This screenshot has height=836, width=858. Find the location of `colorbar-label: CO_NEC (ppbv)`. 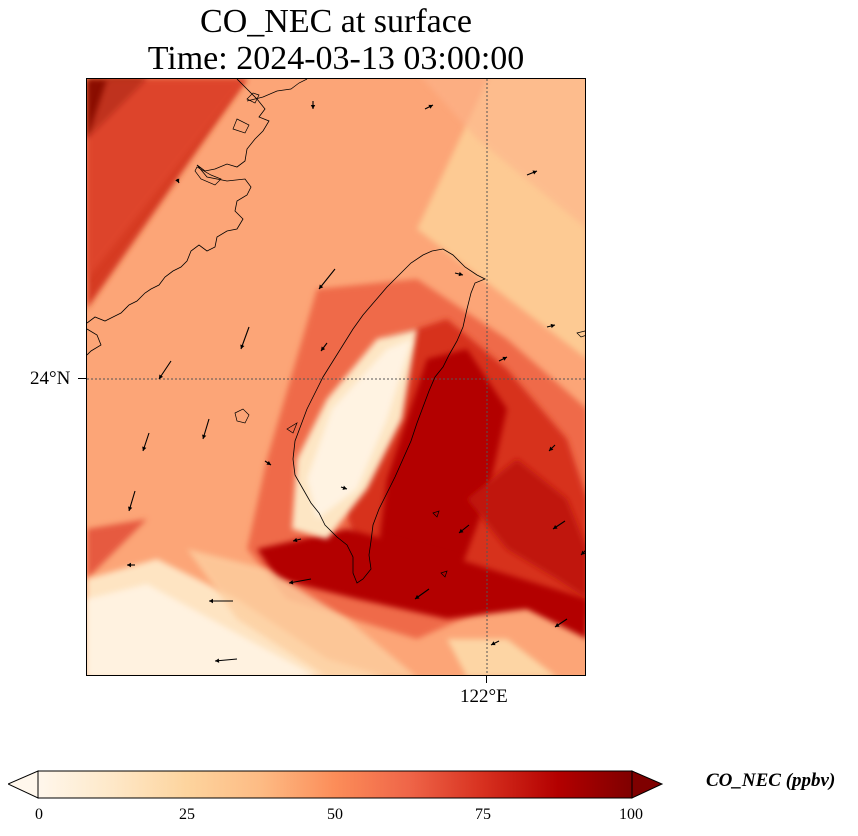

colorbar-label: CO_NEC (ppbv) is located at coordinates (771, 780).